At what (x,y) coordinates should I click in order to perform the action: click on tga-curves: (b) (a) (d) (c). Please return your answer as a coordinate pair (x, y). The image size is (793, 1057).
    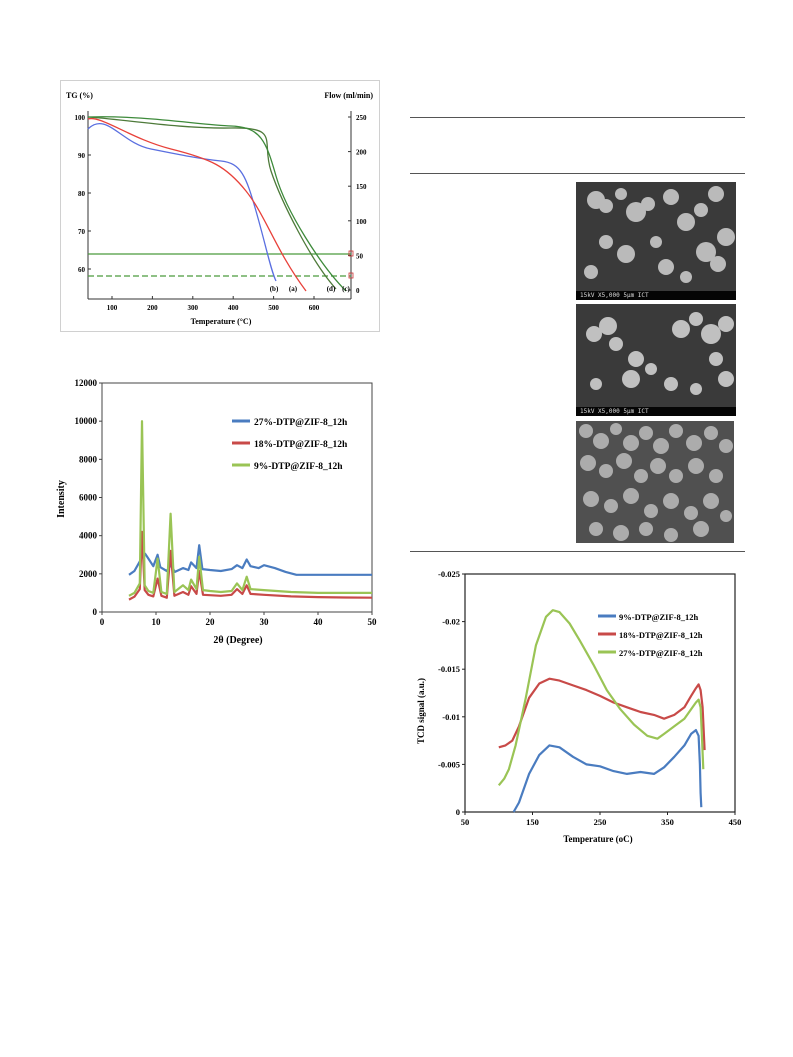
    Looking at the image, I should click on (220, 204).